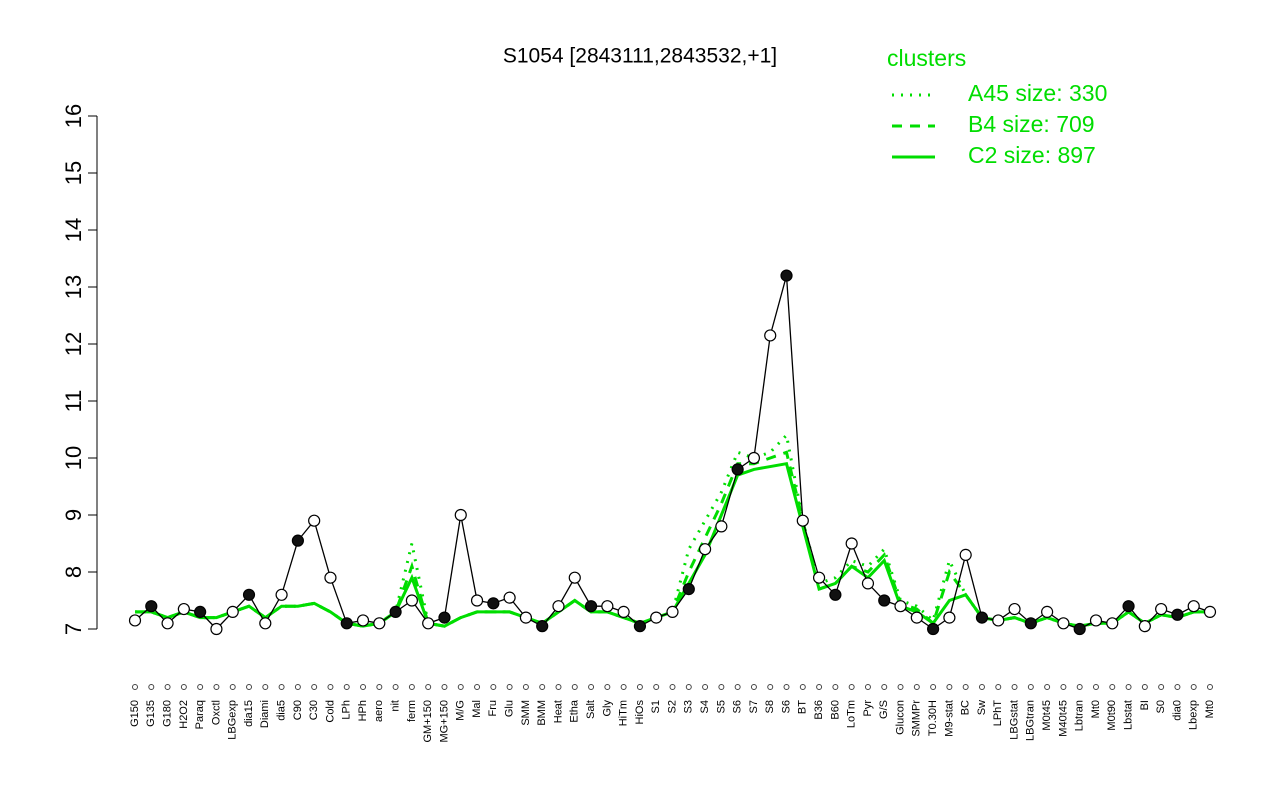 Image resolution: width=1280 pixels, height=800 pixels. Describe the element at coordinates (379, 711) in the screenshot. I see `x-tick-label: aero` at that location.